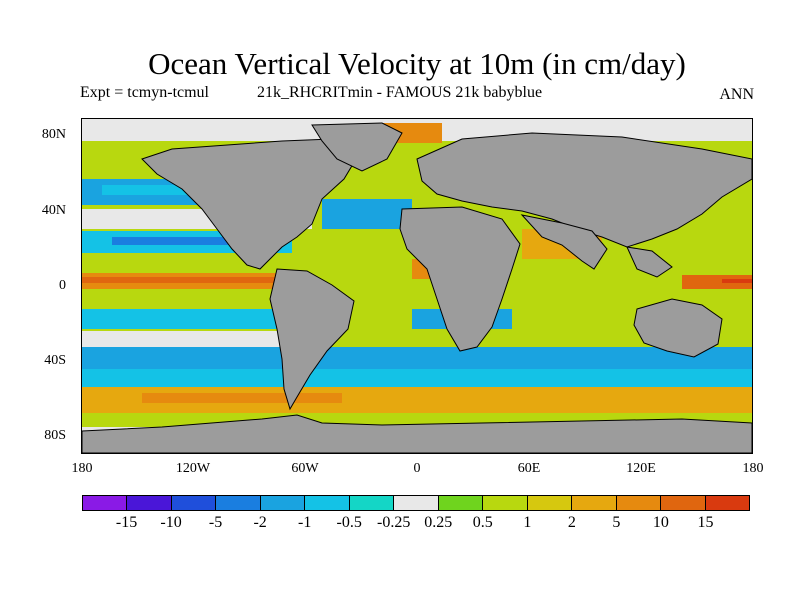 The height and width of the screenshot is (600, 800). What do you see at coordinates (438, 522) in the screenshot?
I see `colorbar-label: 0.25` at bounding box center [438, 522].